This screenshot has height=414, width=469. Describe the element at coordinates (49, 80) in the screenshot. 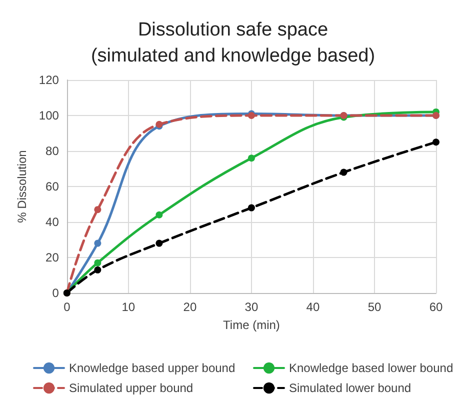

I see `y-tick-label: 120` at that location.